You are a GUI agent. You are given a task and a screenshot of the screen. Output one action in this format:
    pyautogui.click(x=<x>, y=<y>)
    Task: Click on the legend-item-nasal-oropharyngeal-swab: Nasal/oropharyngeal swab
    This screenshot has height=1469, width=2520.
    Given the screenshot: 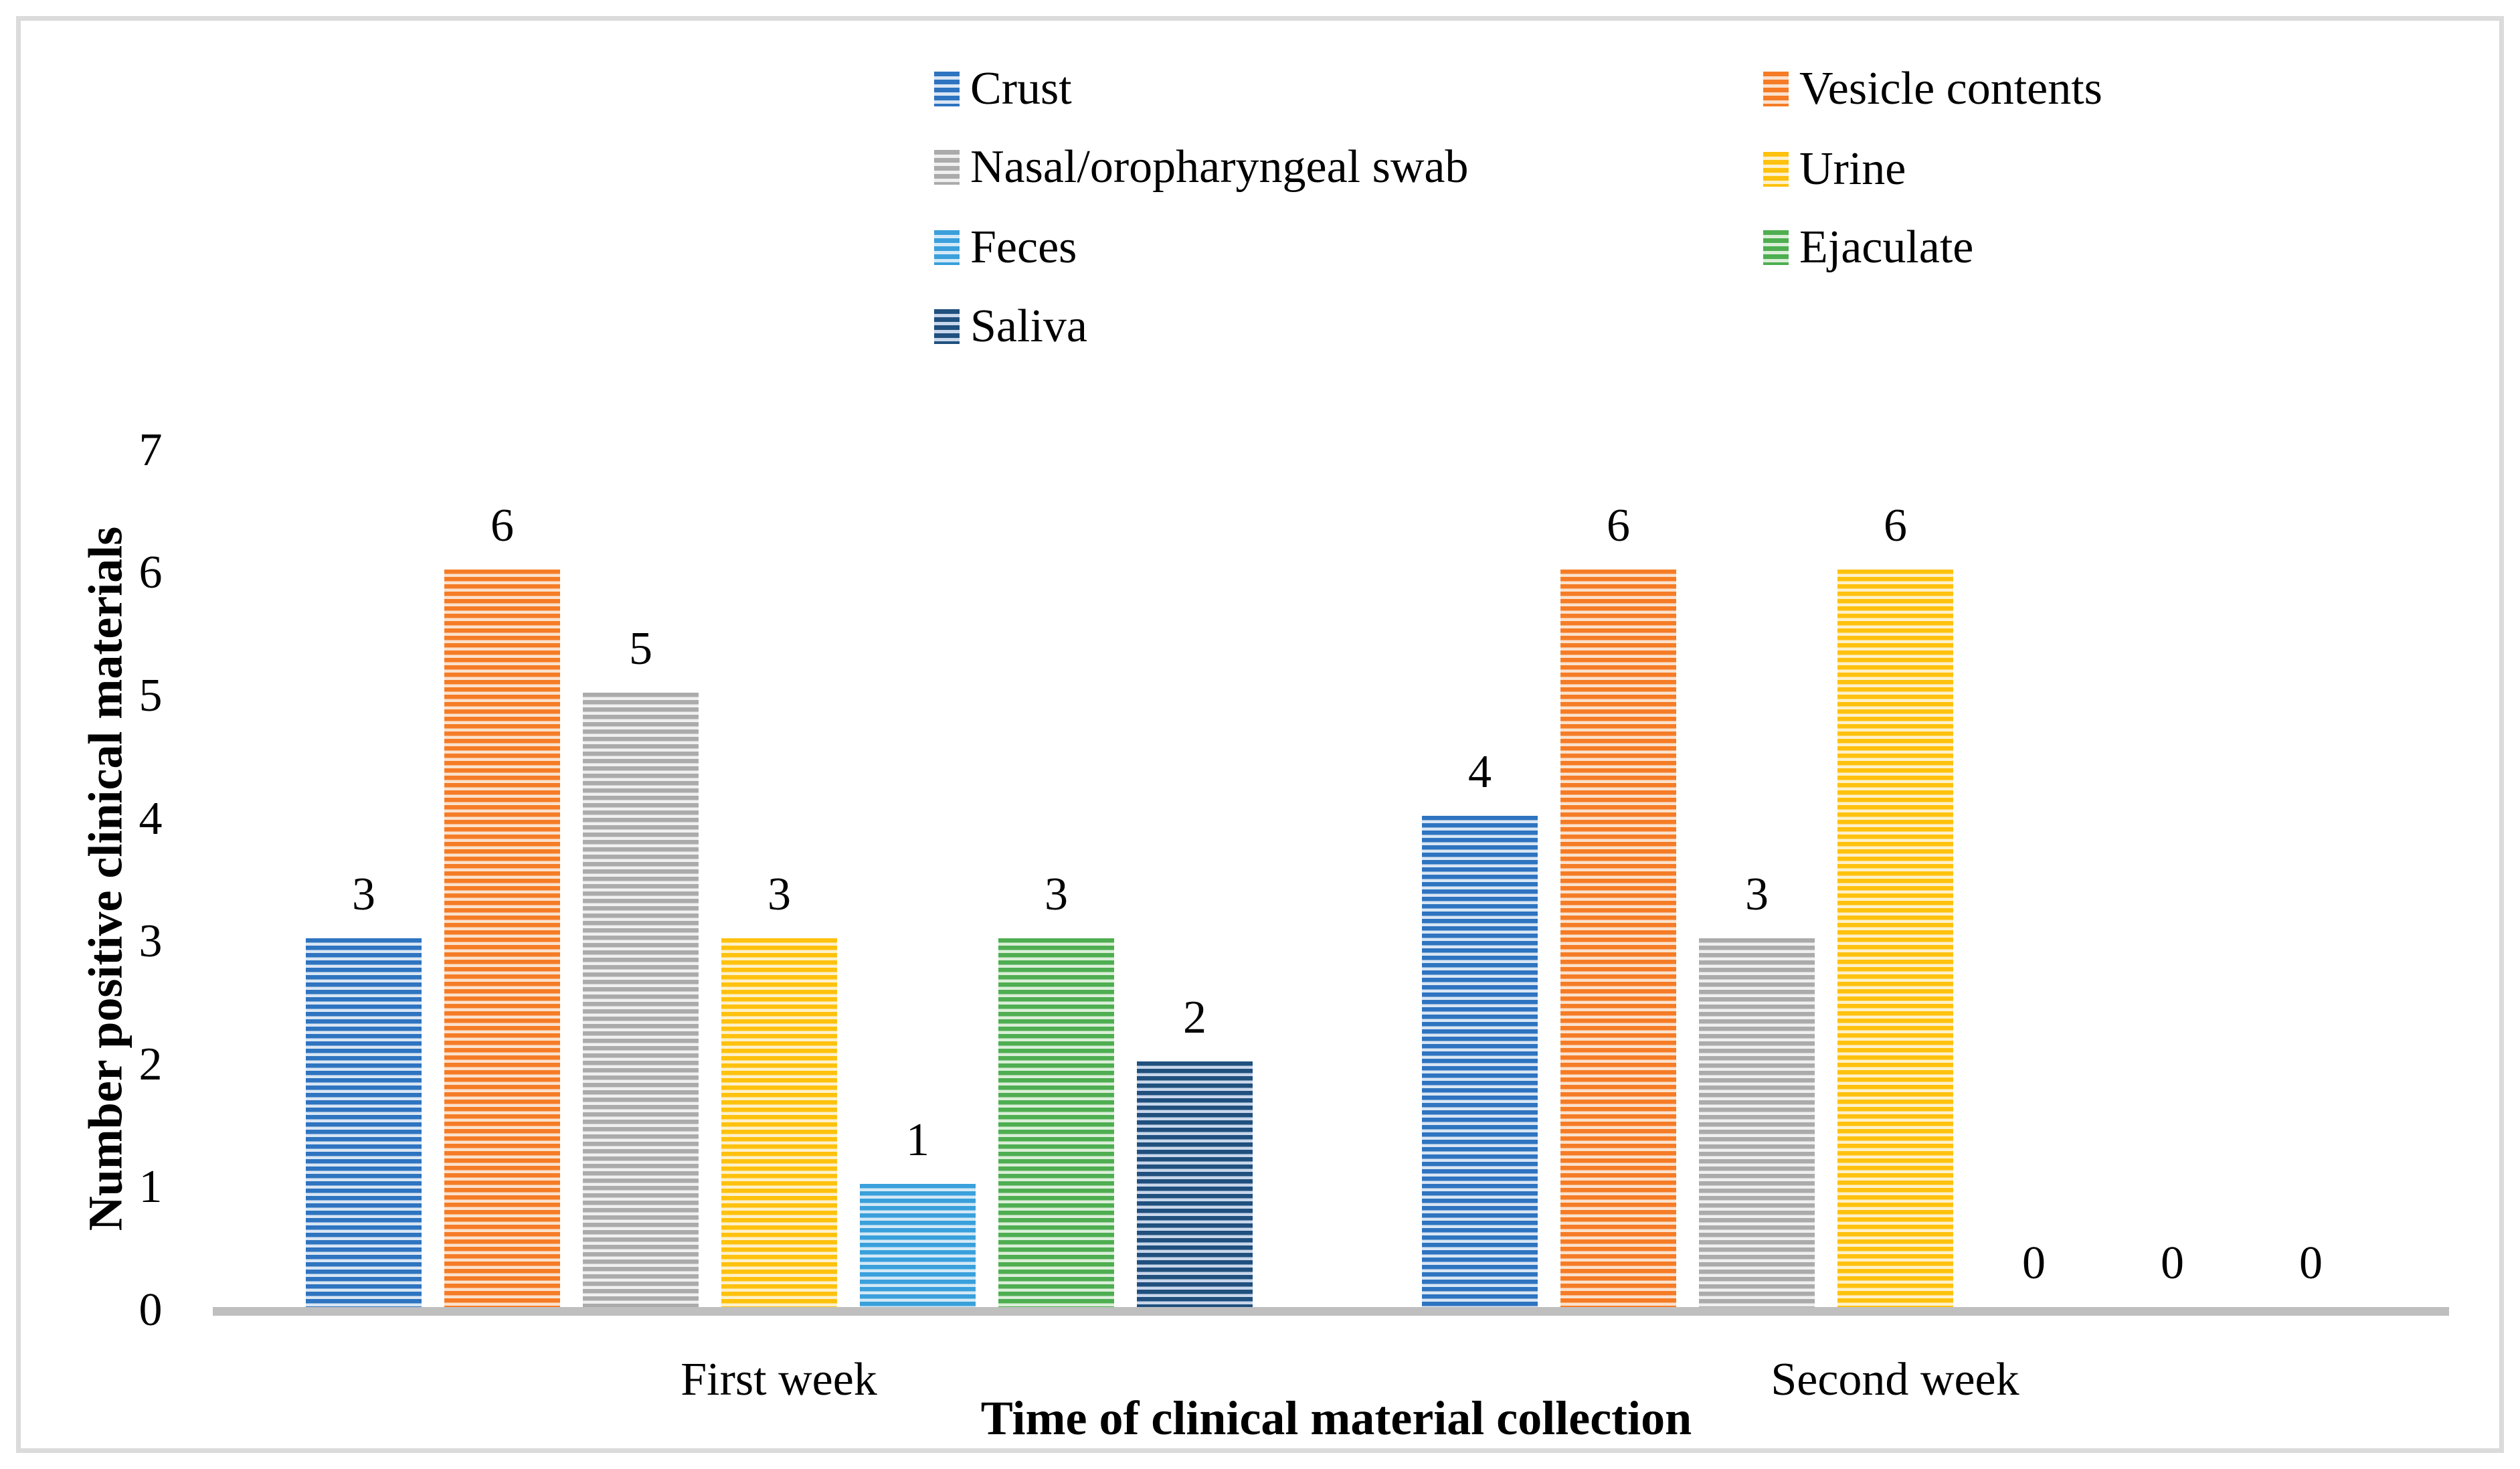 What is the action you would take?
    pyautogui.click(x=1201, y=168)
    